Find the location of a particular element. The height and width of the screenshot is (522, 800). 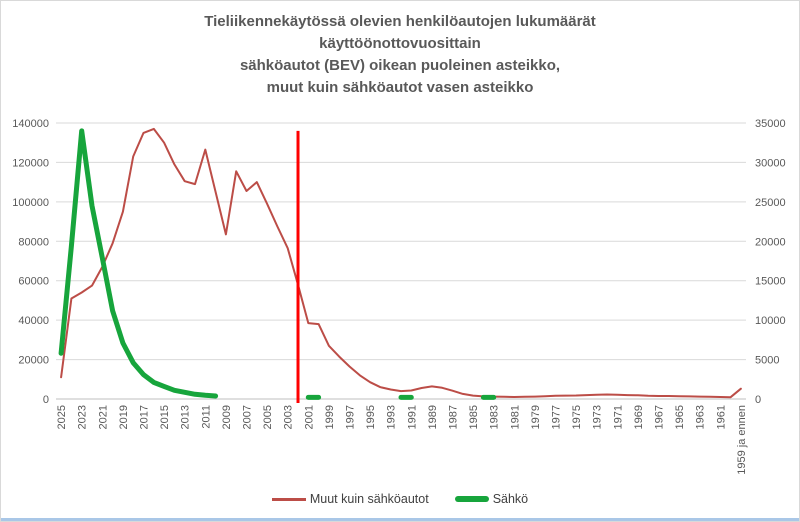

left-axis-tick-label: 40000 is located at coordinates (33, 321).